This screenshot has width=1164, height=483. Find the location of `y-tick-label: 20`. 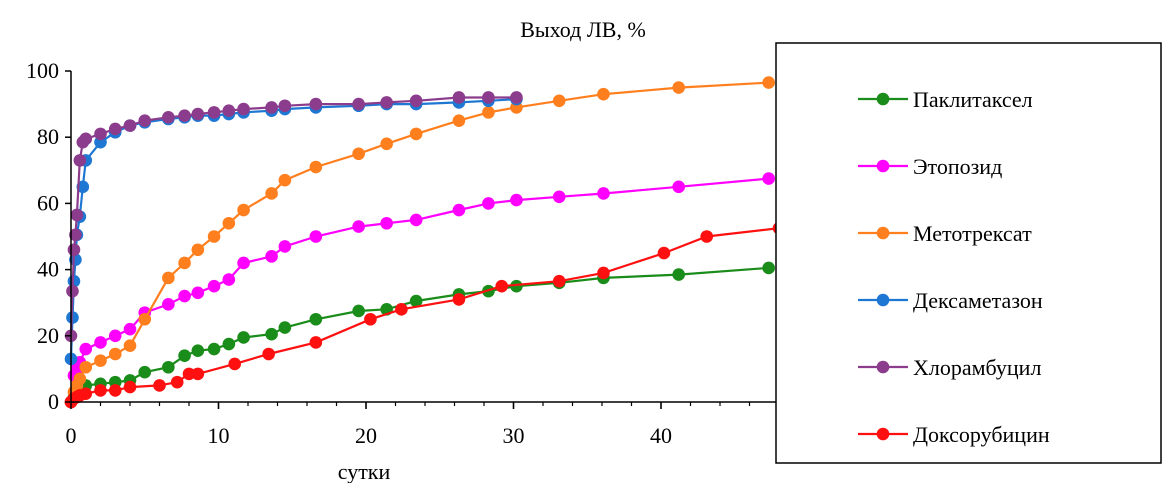

y-tick-label: 20 is located at coordinates (48, 335).